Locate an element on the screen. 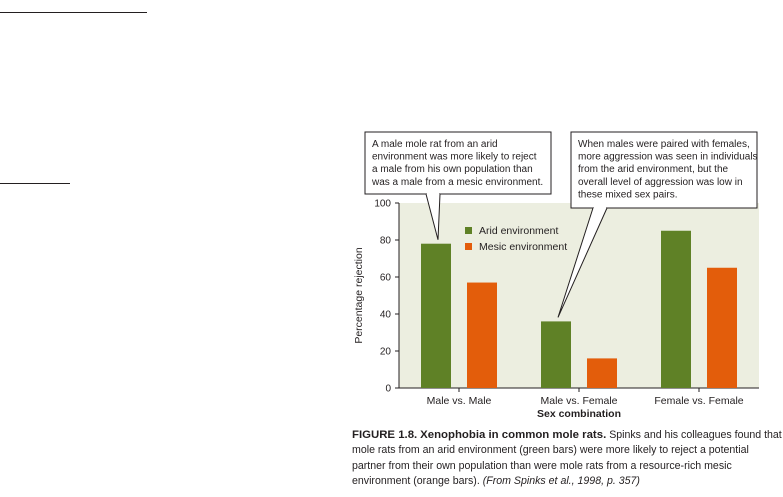 The width and height of the screenshot is (783, 497). callout-text: A male mole rat from an arid is located at coordinates (435, 144).